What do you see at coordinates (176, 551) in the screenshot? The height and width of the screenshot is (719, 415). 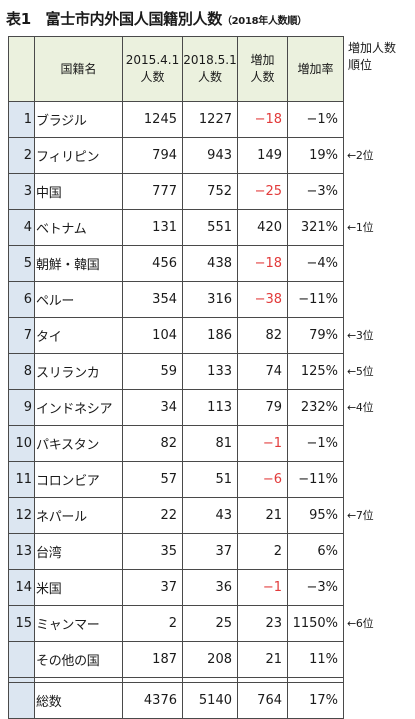 I see `table-row: 13 台湾 35 37 2 6%` at bounding box center [176, 551].